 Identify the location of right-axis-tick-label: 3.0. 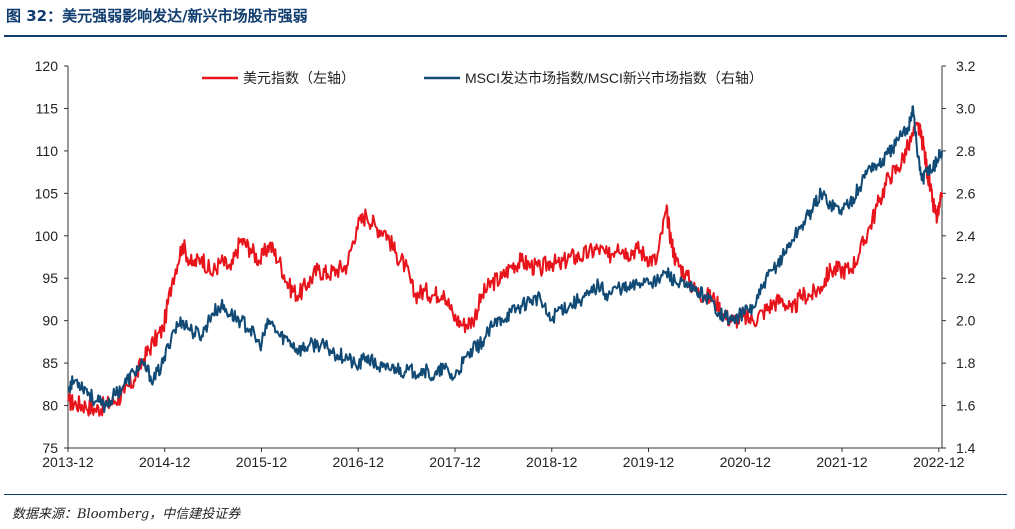
(966, 108).